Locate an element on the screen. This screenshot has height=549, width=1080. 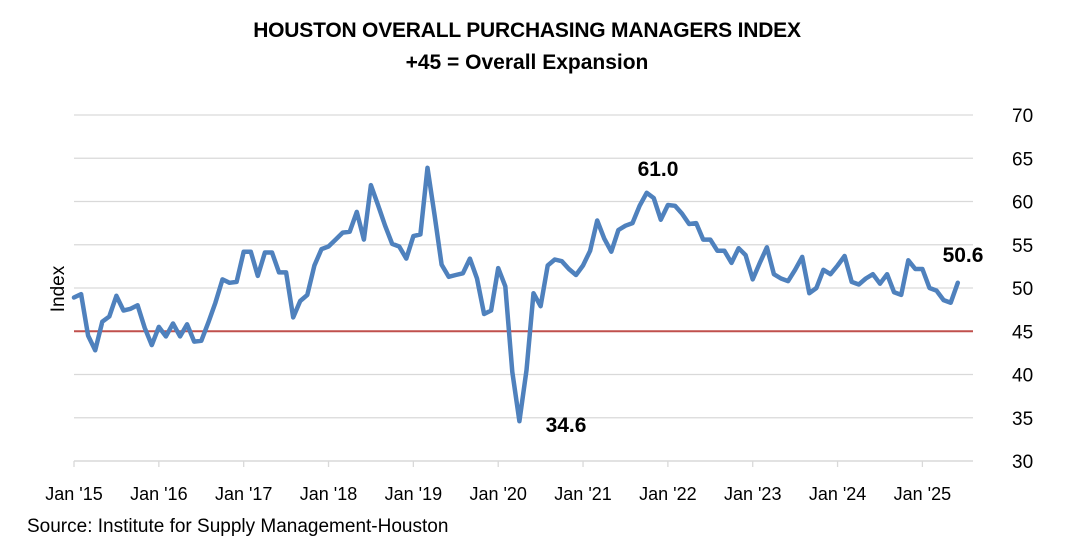
data-label: 61.0 is located at coordinates (658, 169).